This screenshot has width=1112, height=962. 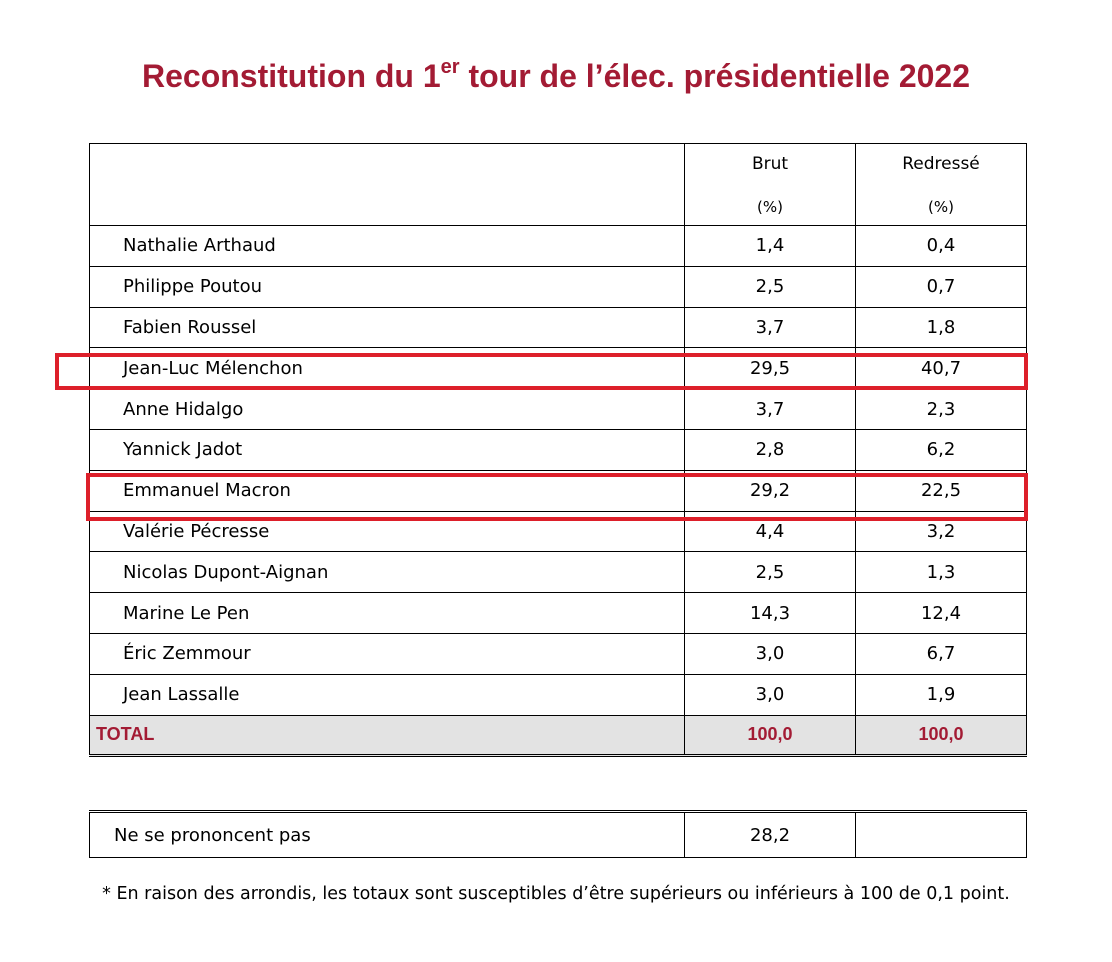 What do you see at coordinates (770, 490) in the screenshot?
I see `brut-value: 29,2` at bounding box center [770, 490].